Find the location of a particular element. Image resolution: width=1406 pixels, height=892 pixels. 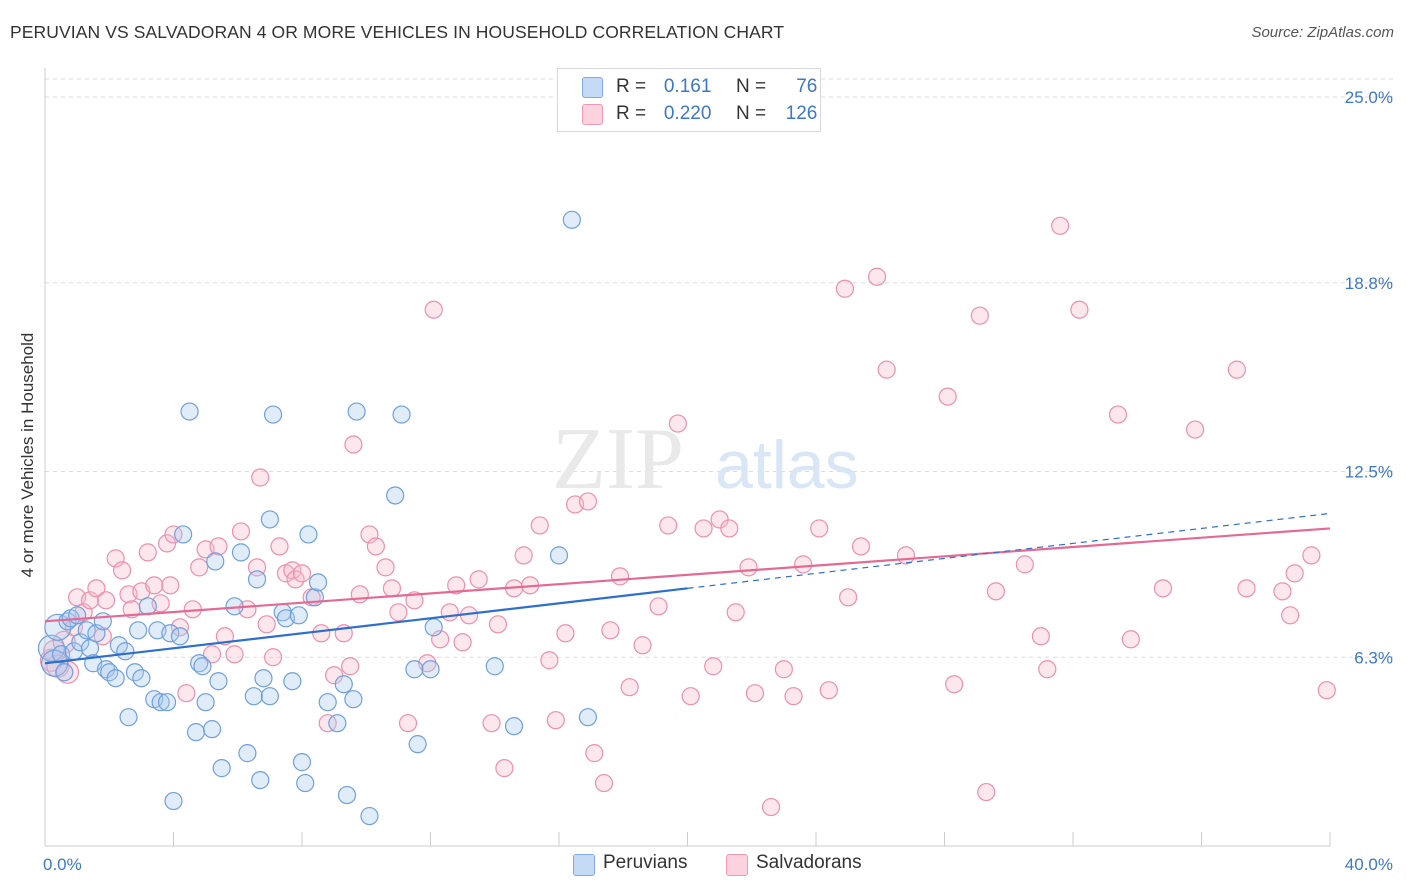

y-tick-label: 25.0% is located at coordinates (1369, 97).